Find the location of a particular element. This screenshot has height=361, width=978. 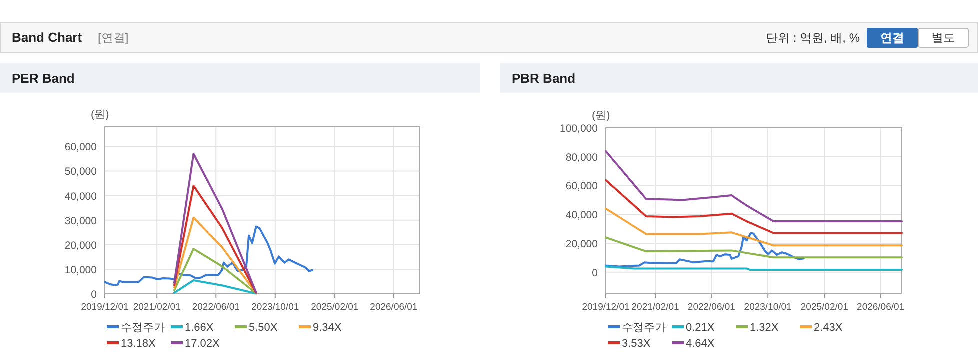

y-tick-label: 100,000 is located at coordinates (579, 129).